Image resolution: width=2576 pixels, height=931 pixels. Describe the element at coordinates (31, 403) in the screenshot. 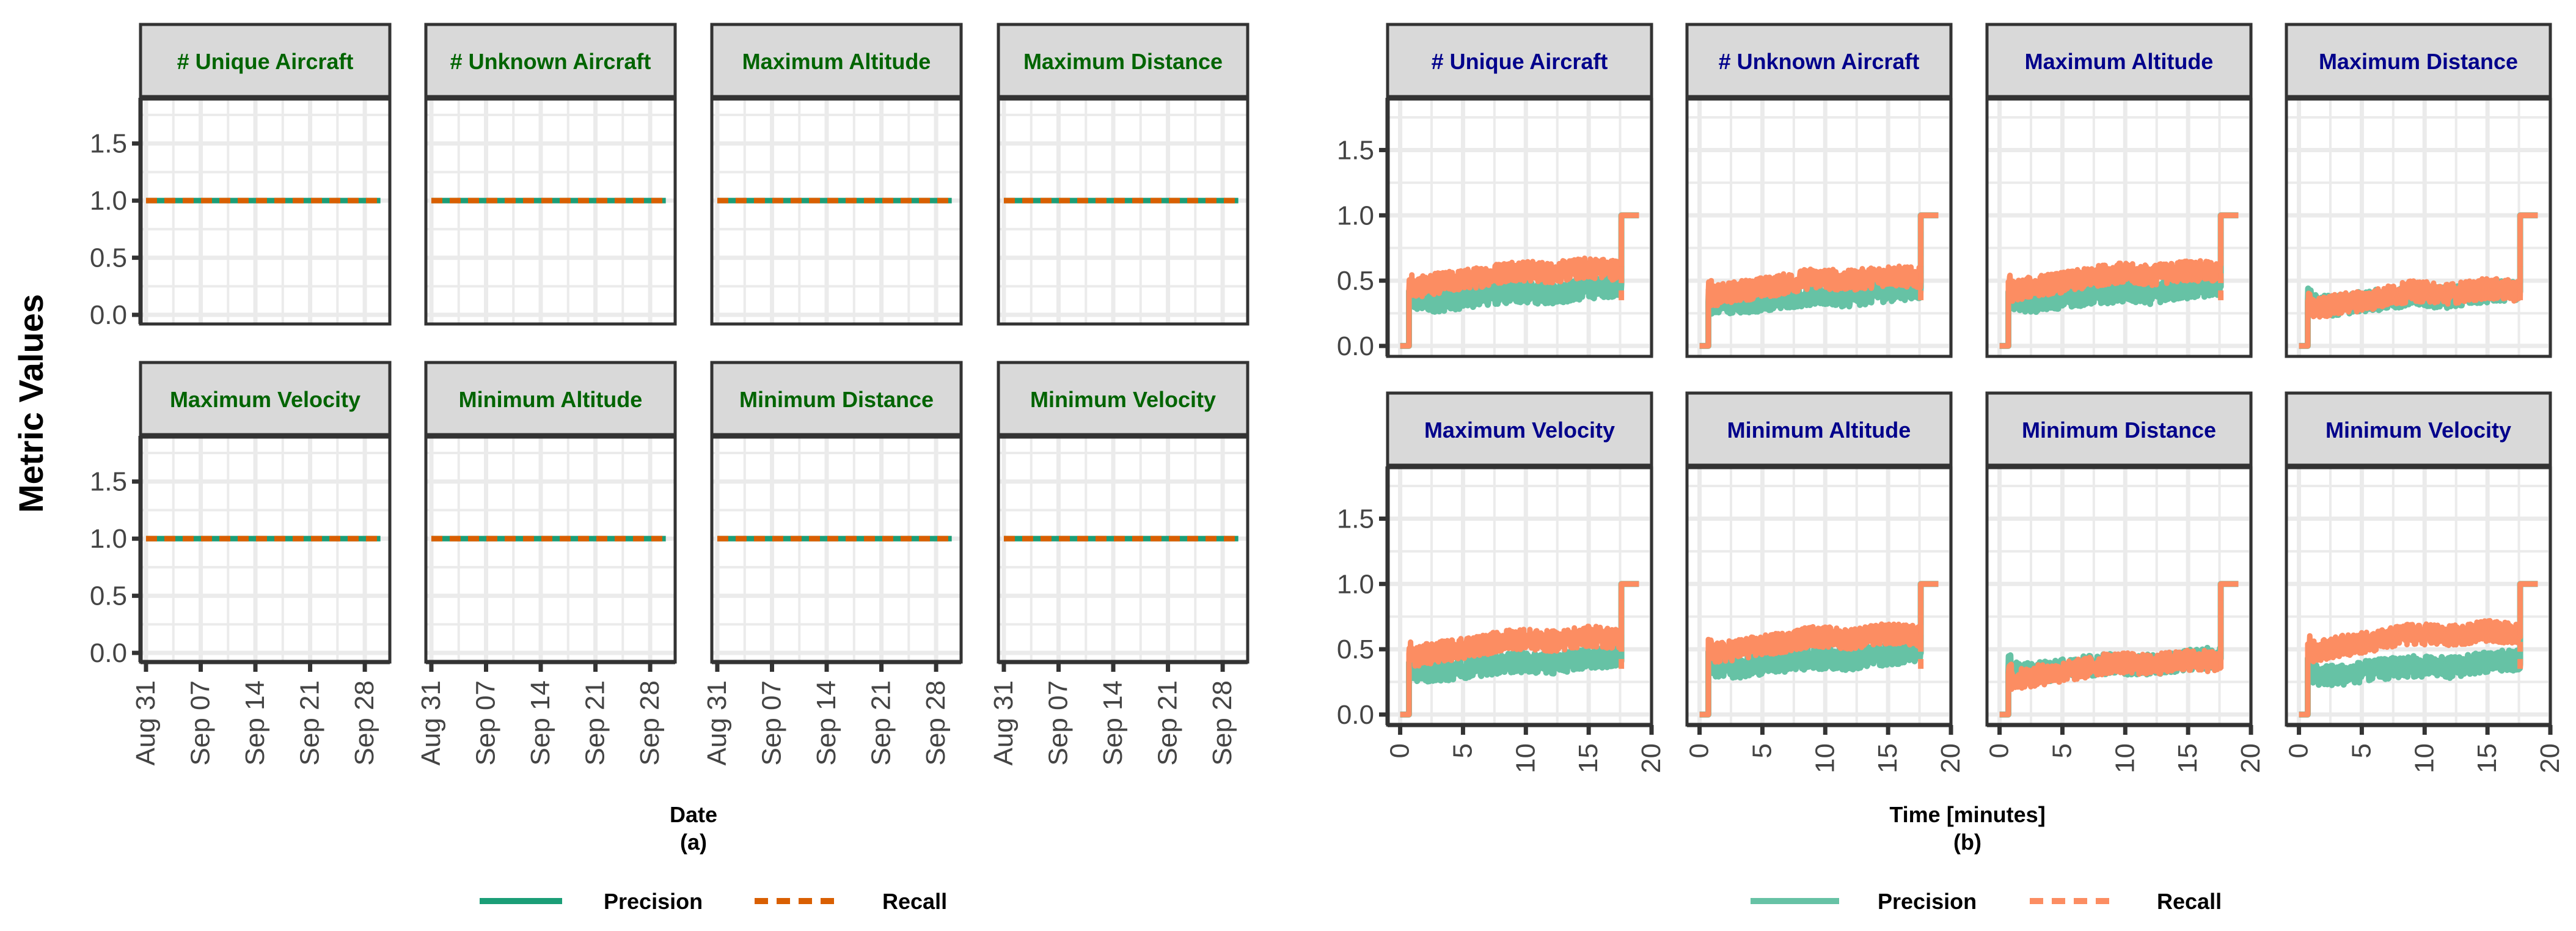

I see `y-axis-title: Metric Values` at that location.